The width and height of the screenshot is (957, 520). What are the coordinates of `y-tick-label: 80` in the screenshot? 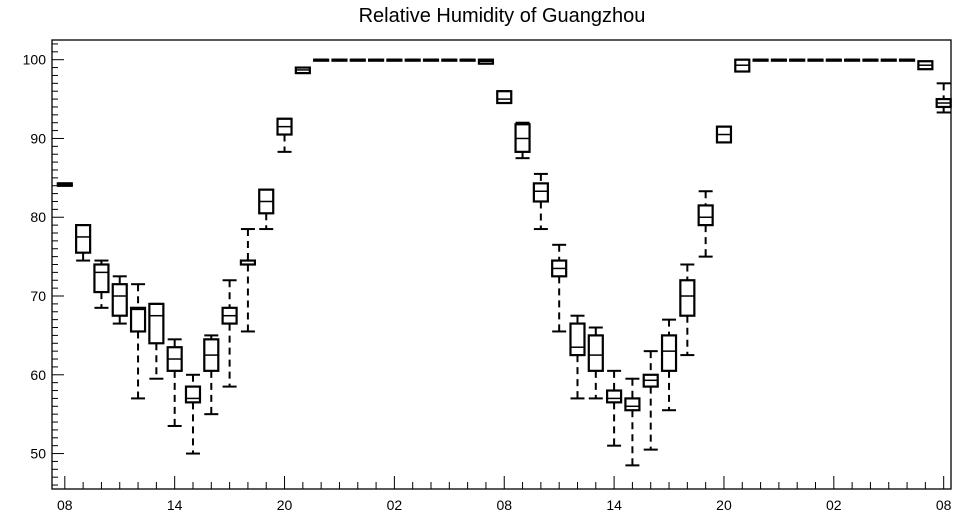 It's located at (38, 217).